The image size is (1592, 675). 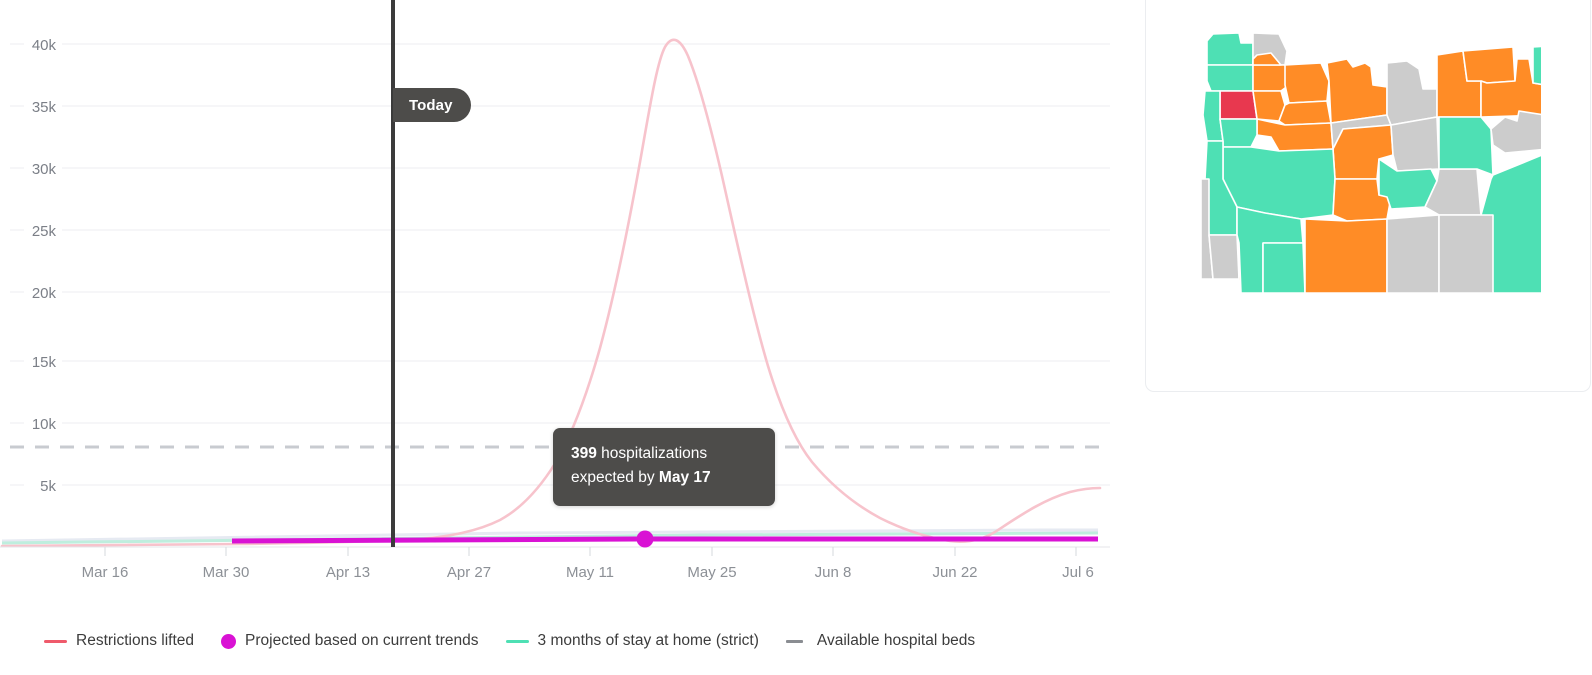 I want to click on x-tick-jun-8: Jun 8, so click(x=833, y=572).